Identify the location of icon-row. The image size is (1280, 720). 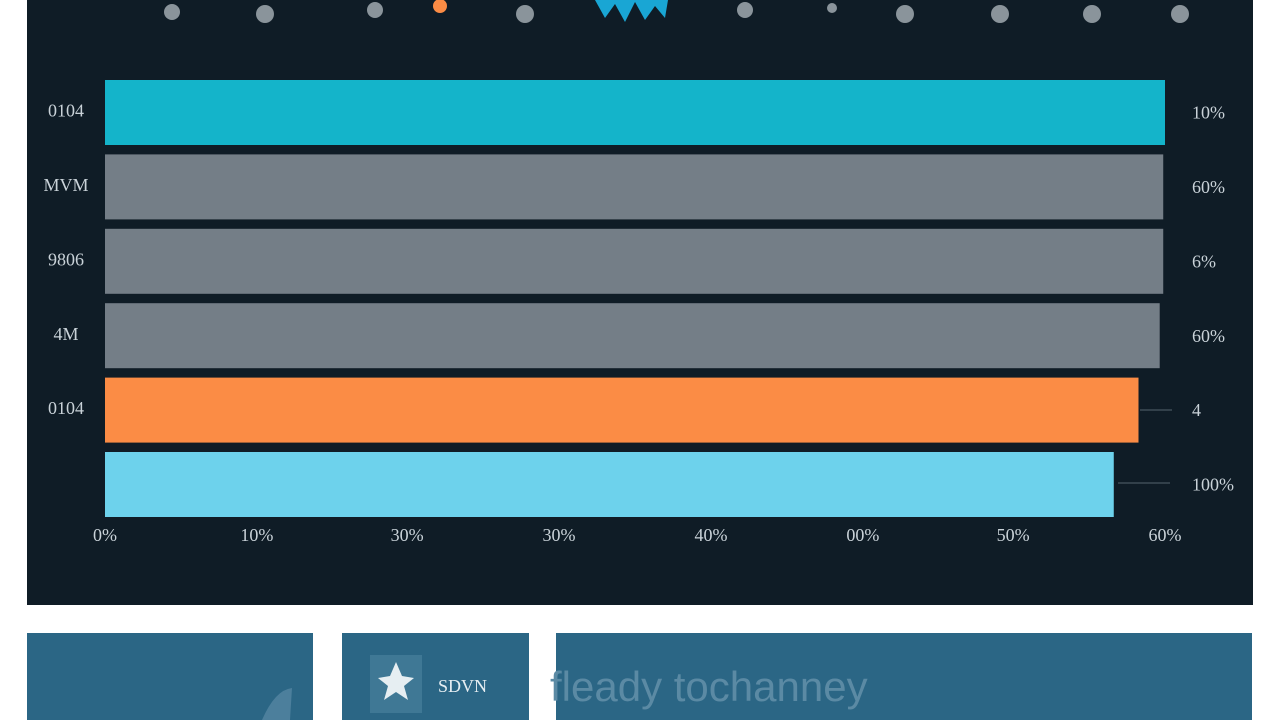
(676, 11).